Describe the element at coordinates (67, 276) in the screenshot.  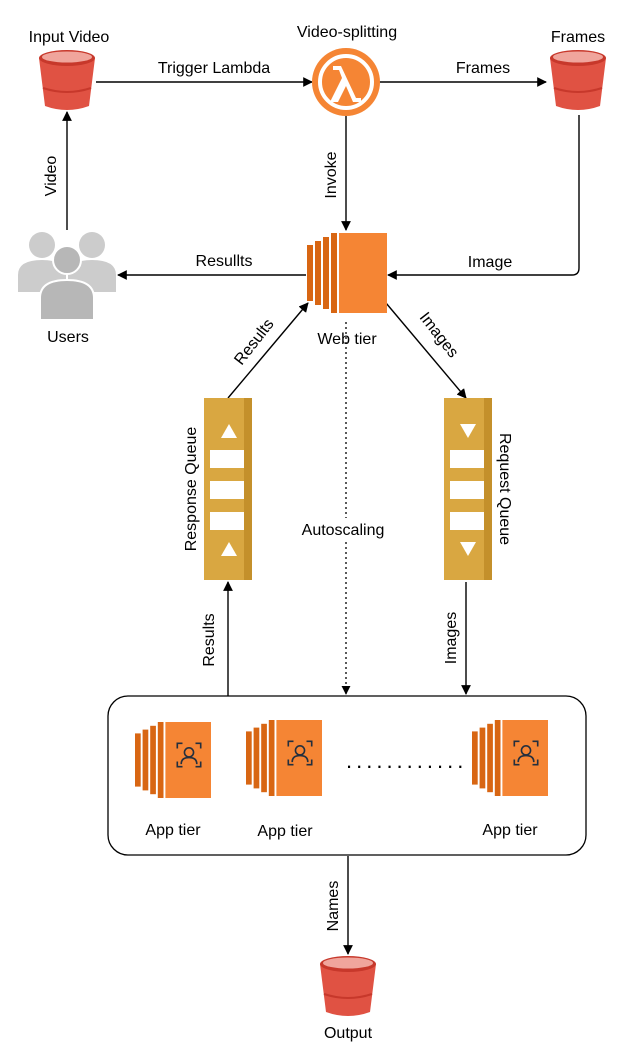
I see `users-icon` at that location.